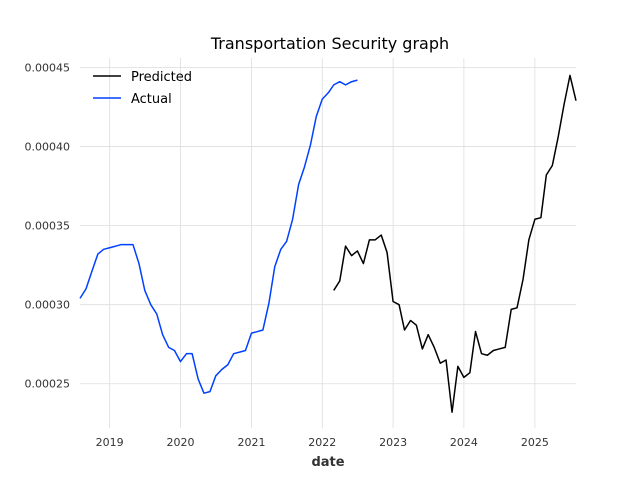 The image size is (640, 480). What do you see at coordinates (48, 226) in the screenshot?
I see `y-tick-label: 0.00035` at bounding box center [48, 226].